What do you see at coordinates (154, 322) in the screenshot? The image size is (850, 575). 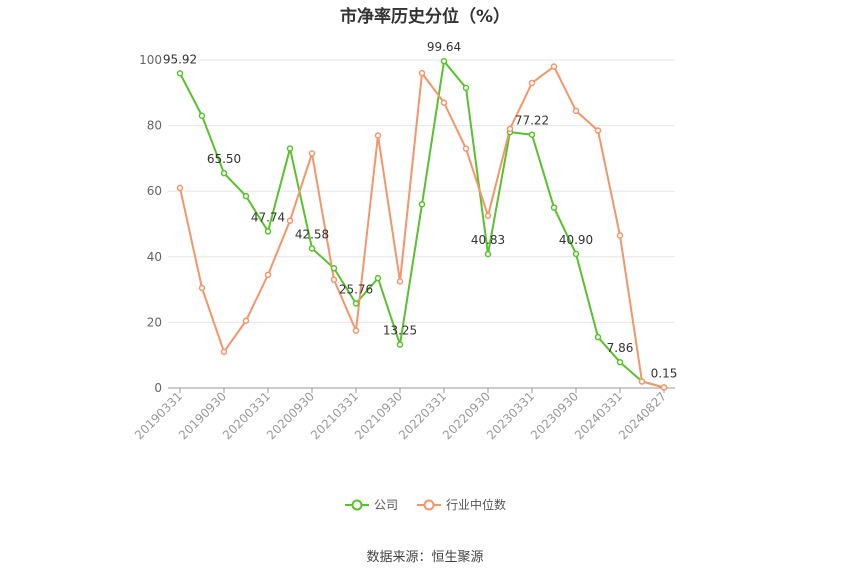 I see `y-tick-label: 20` at bounding box center [154, 322].